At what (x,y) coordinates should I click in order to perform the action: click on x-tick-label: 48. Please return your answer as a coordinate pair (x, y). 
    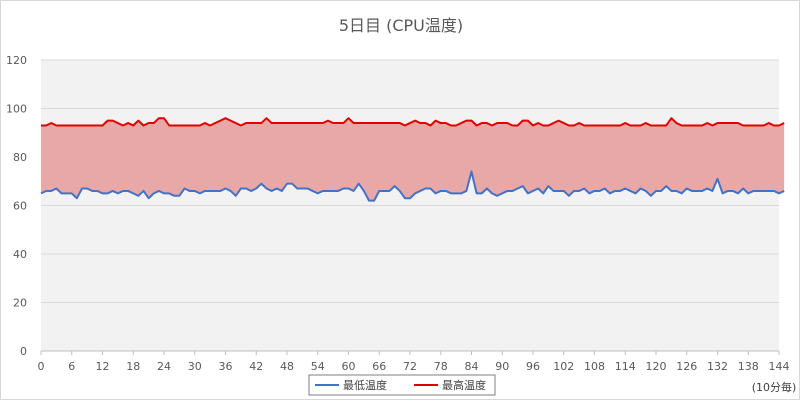
    Looking at the image, I should click on (287, 366).